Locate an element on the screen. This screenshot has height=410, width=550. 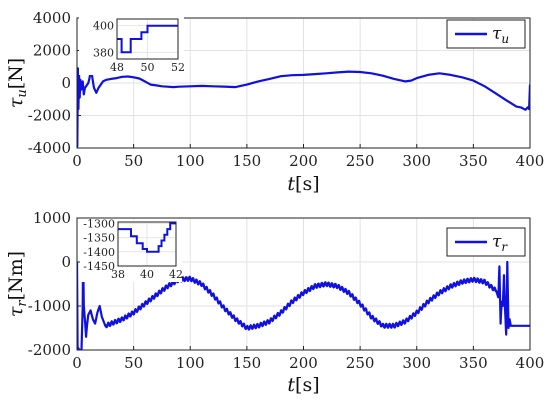
tau-r-inset-ytick-label: -1400 is located at coordinates (99, 252).